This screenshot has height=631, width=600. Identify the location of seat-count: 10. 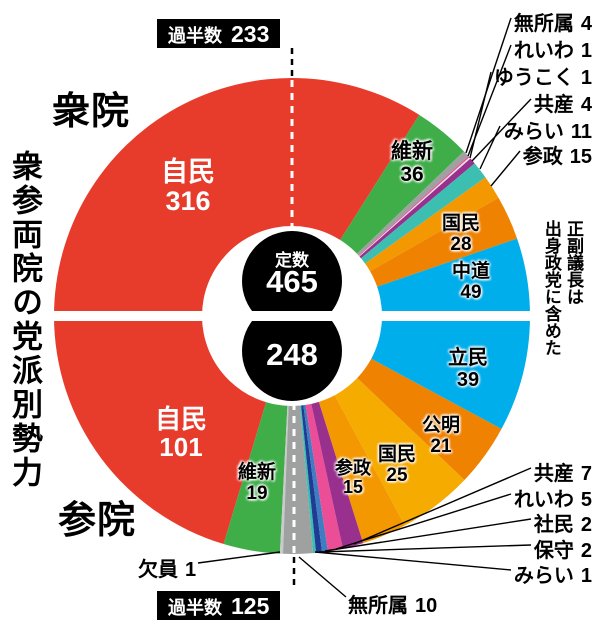
(426, 606).